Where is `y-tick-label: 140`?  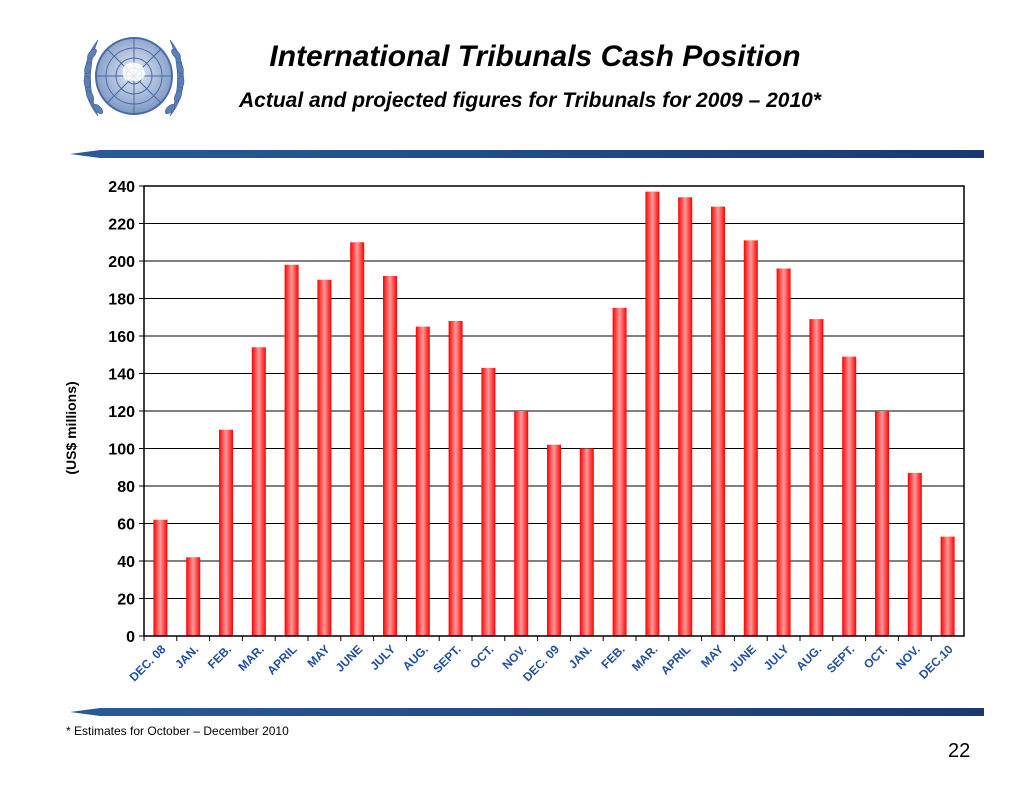 y-tick-label: 140 is located at coordinates (121, 375).